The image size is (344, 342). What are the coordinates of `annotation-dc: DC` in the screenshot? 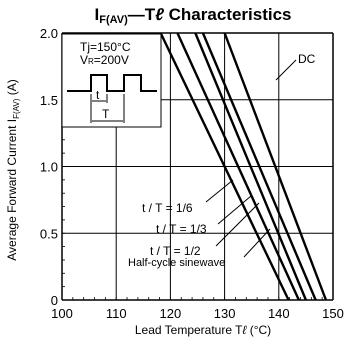 It's located at (307, 59).